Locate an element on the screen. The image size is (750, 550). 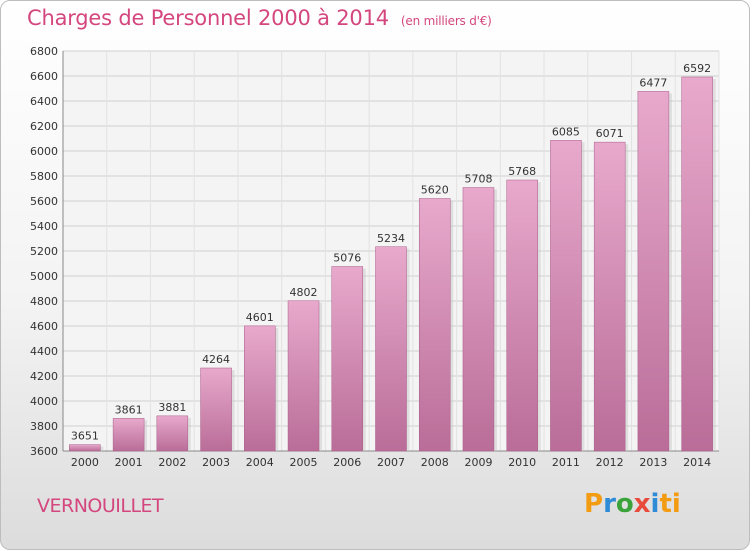
bar-2008 is located at coordinates (434, 325).